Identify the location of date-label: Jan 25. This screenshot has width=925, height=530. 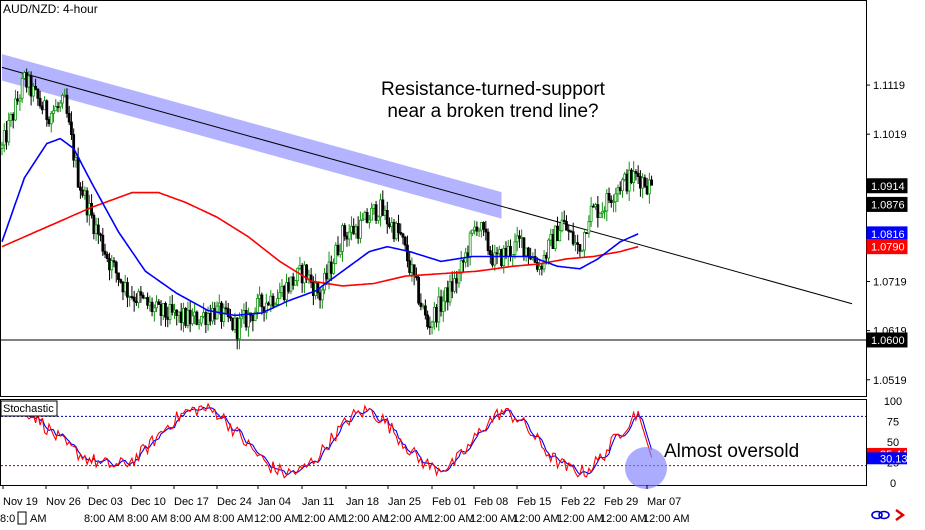
(404, 502).